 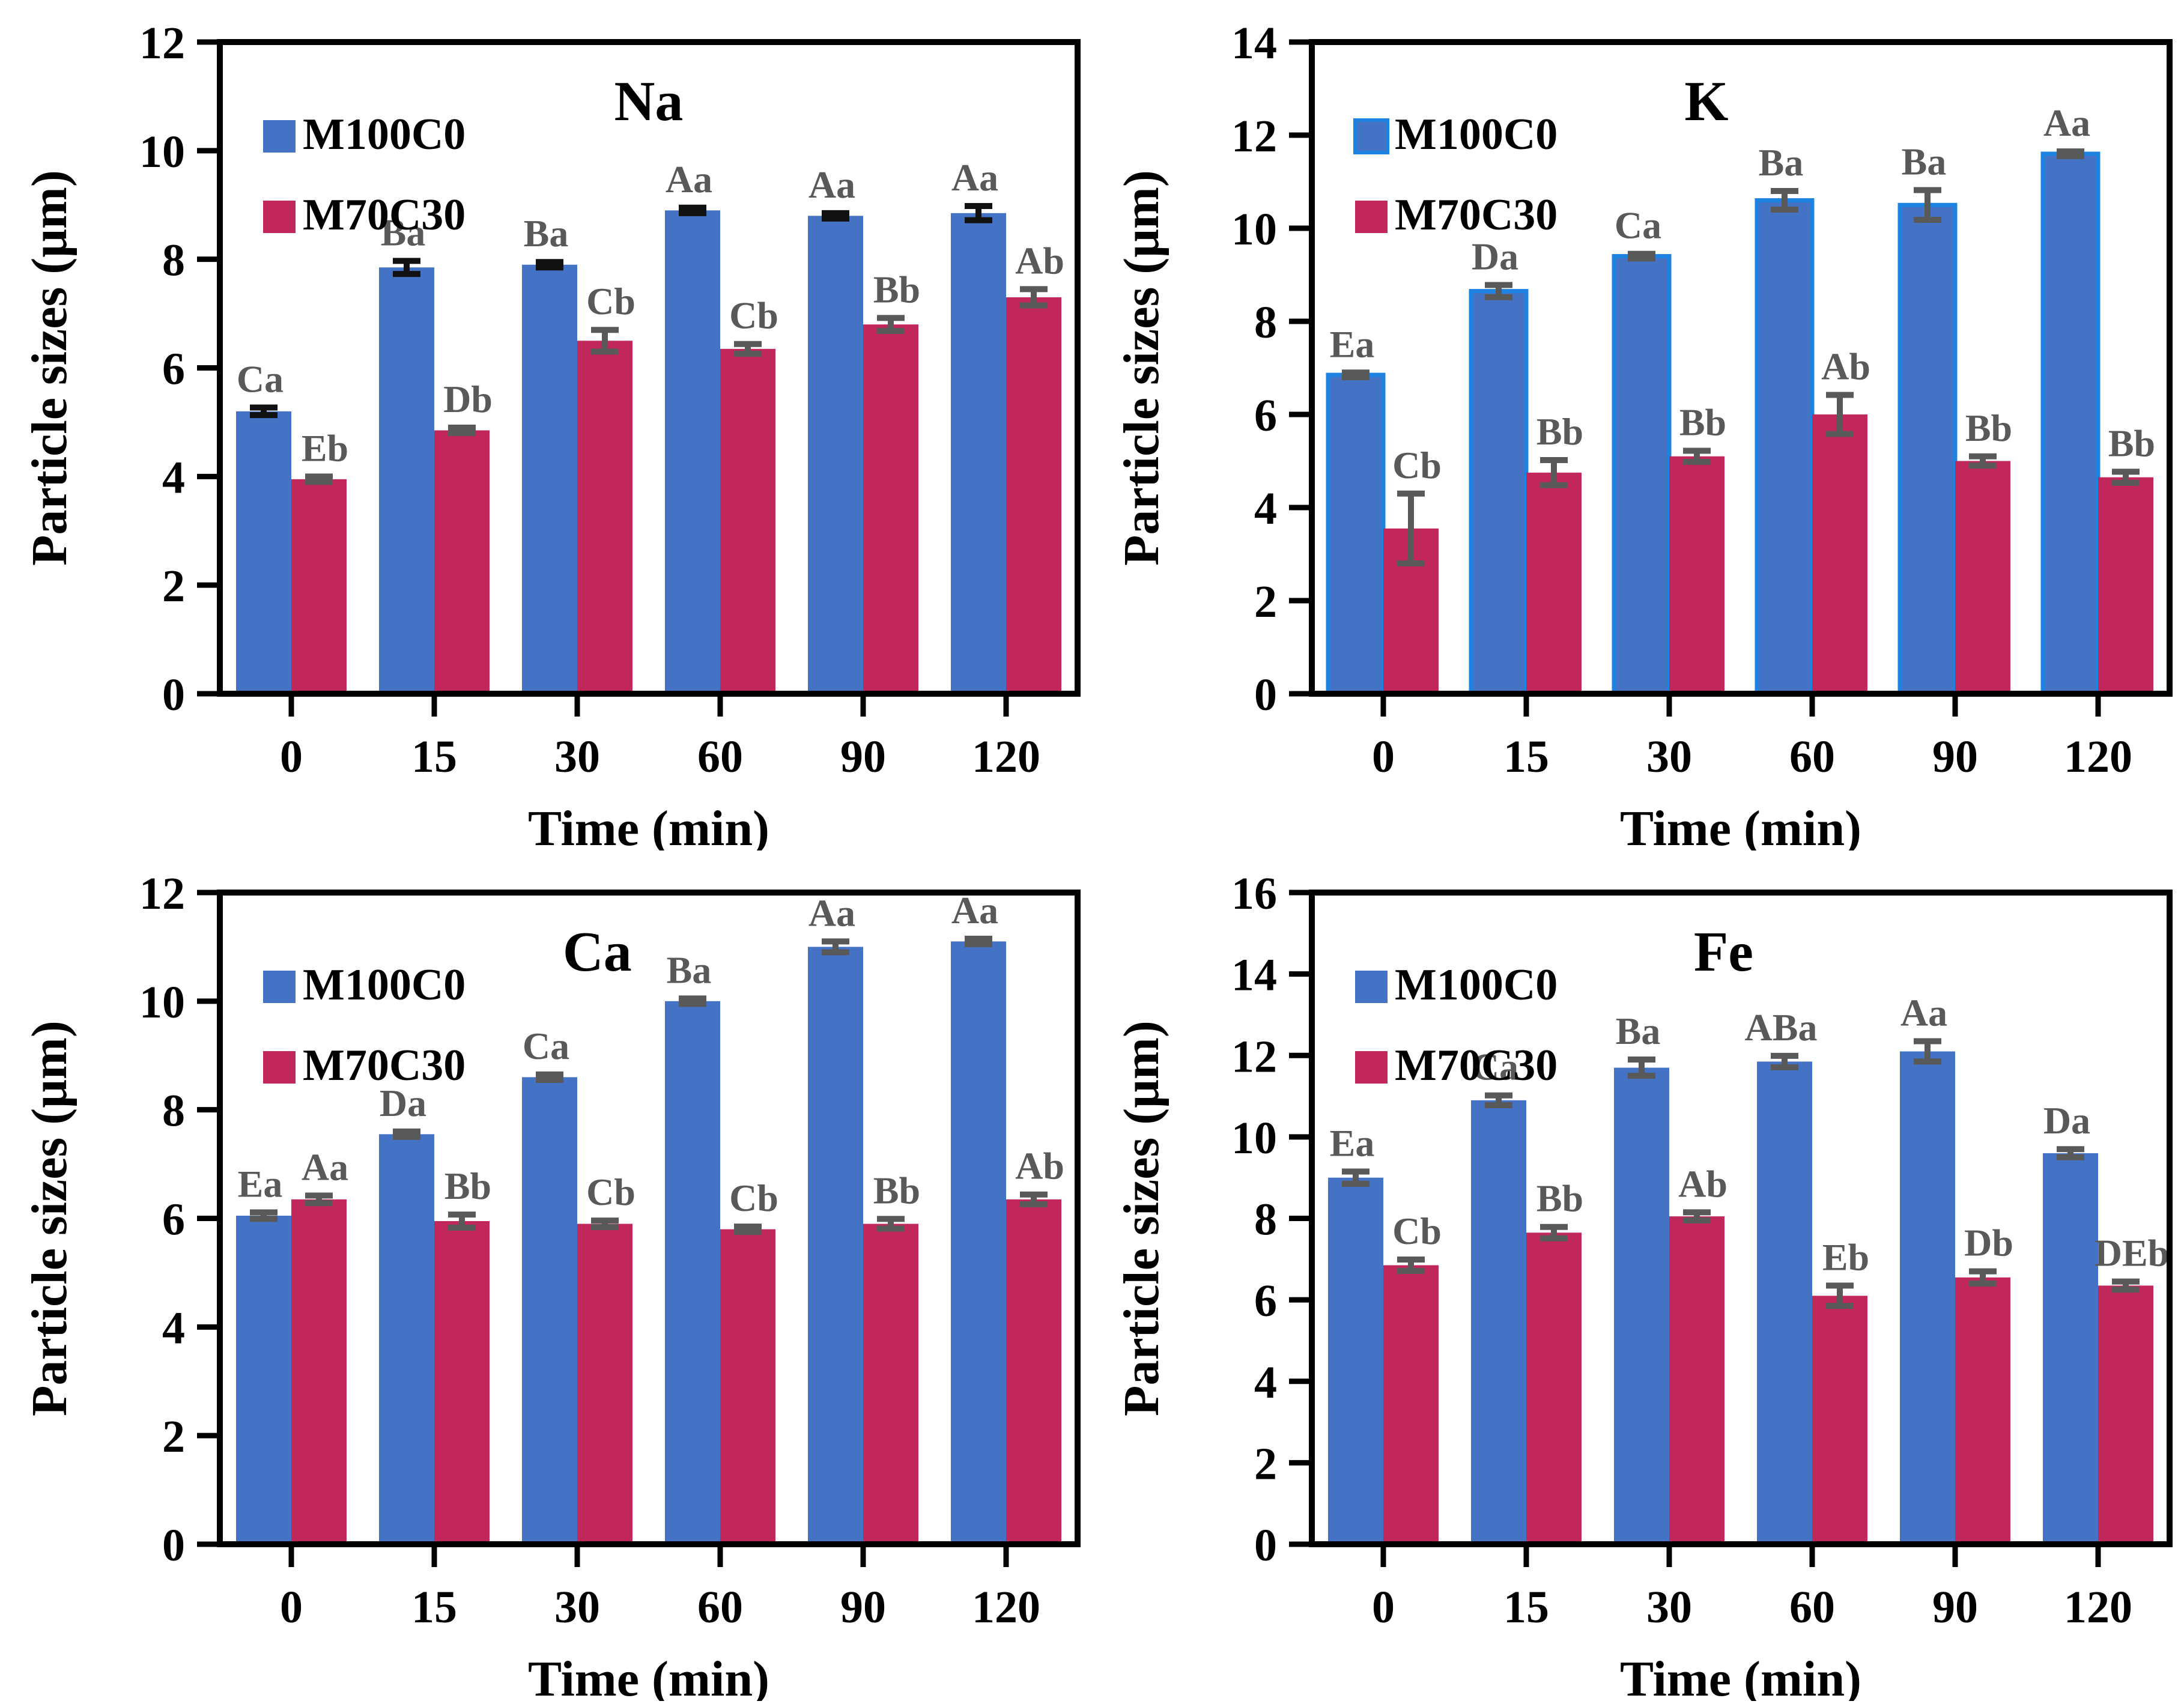 What do you see at coordinates (1840, 554) in the screenshot?
I see `bar-m70c30-t60` at bounding box center [1840, 554].